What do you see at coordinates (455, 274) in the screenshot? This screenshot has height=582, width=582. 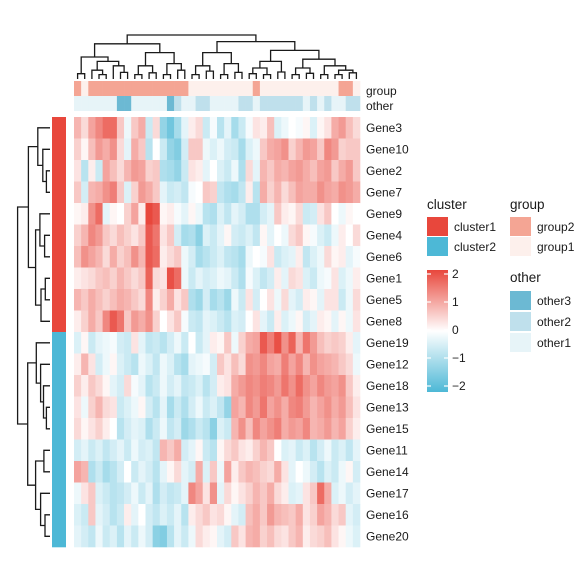 I see `scale-tick-label: 2` at bounding box center [455, 274].